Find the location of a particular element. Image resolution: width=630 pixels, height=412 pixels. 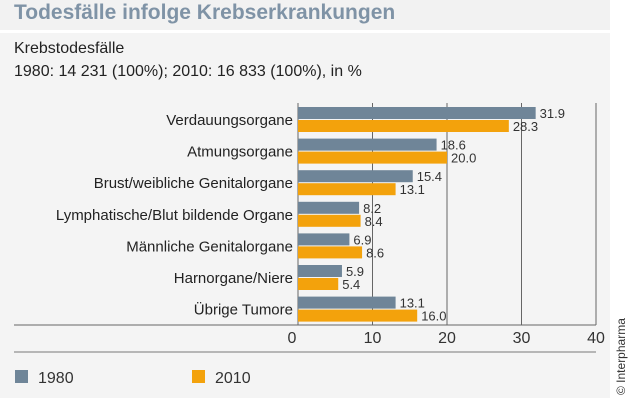

category-label: Lymphatische/Blut bildende Organe is located at coordinates (174, 215).